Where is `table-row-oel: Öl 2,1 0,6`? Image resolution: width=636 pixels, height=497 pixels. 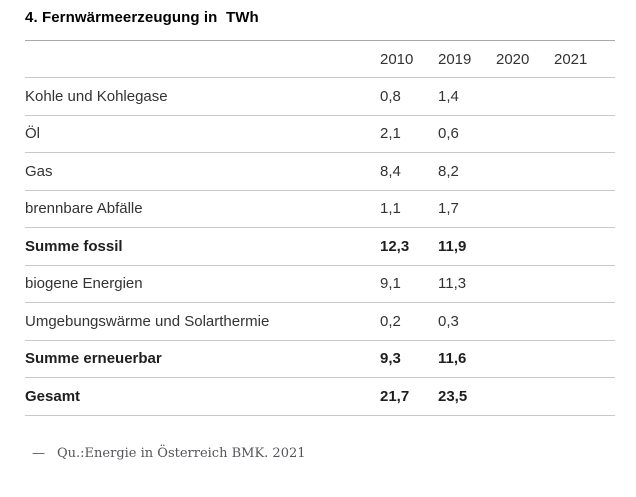
table-row-oel: Öl 2,1 0,6 is located at coordinates (320, 133).